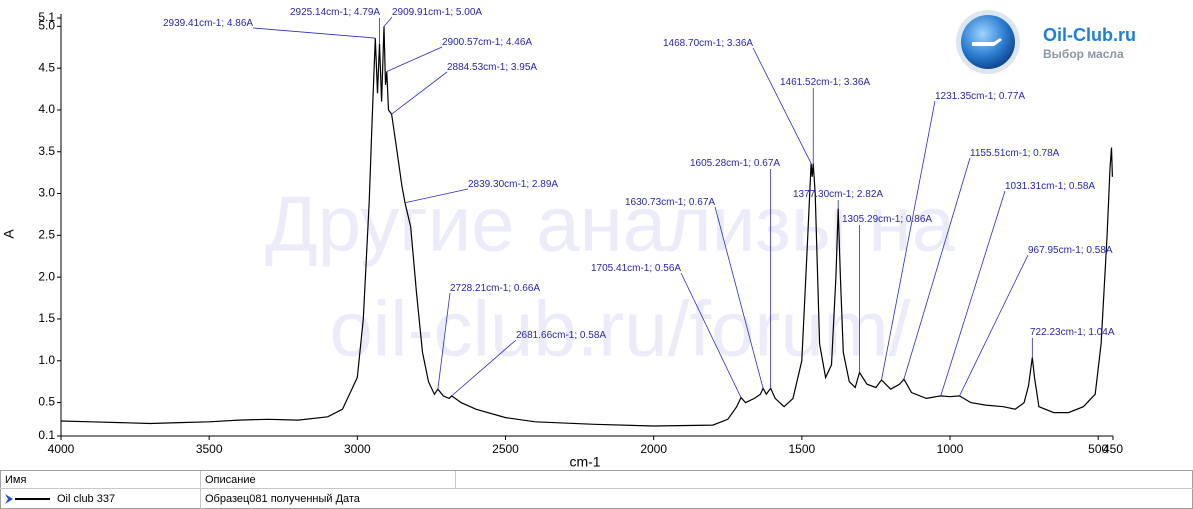 Image resolution: width=1193 pixels, height=509 pixels. I want to click on y-tick-label: 0.1, so click(46, 435).